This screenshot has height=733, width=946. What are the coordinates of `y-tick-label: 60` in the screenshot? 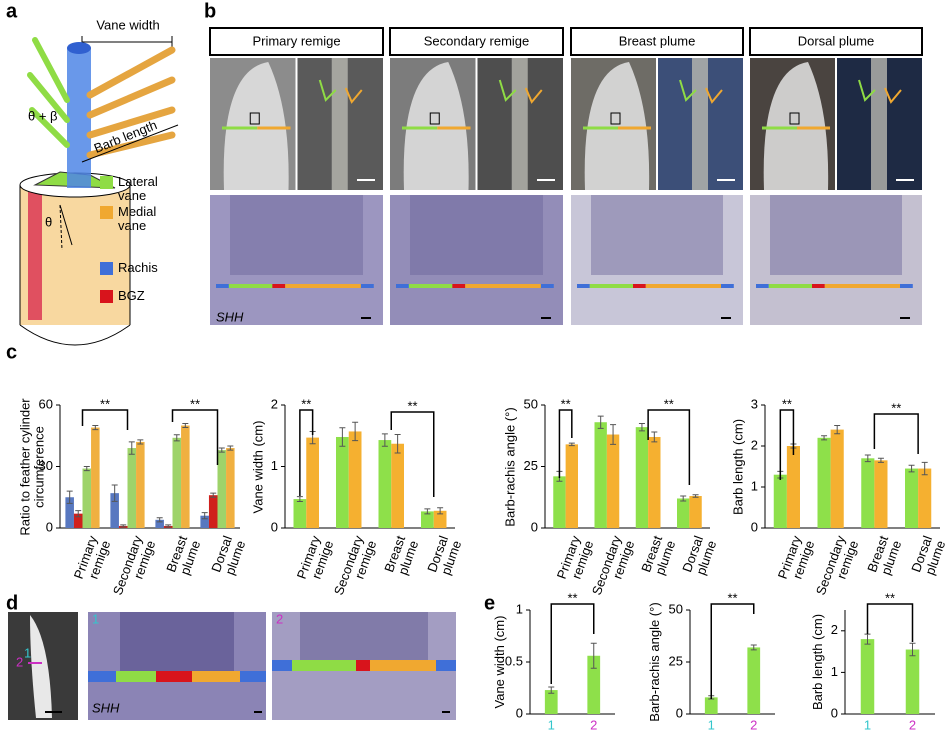 It's located at (46, 403).